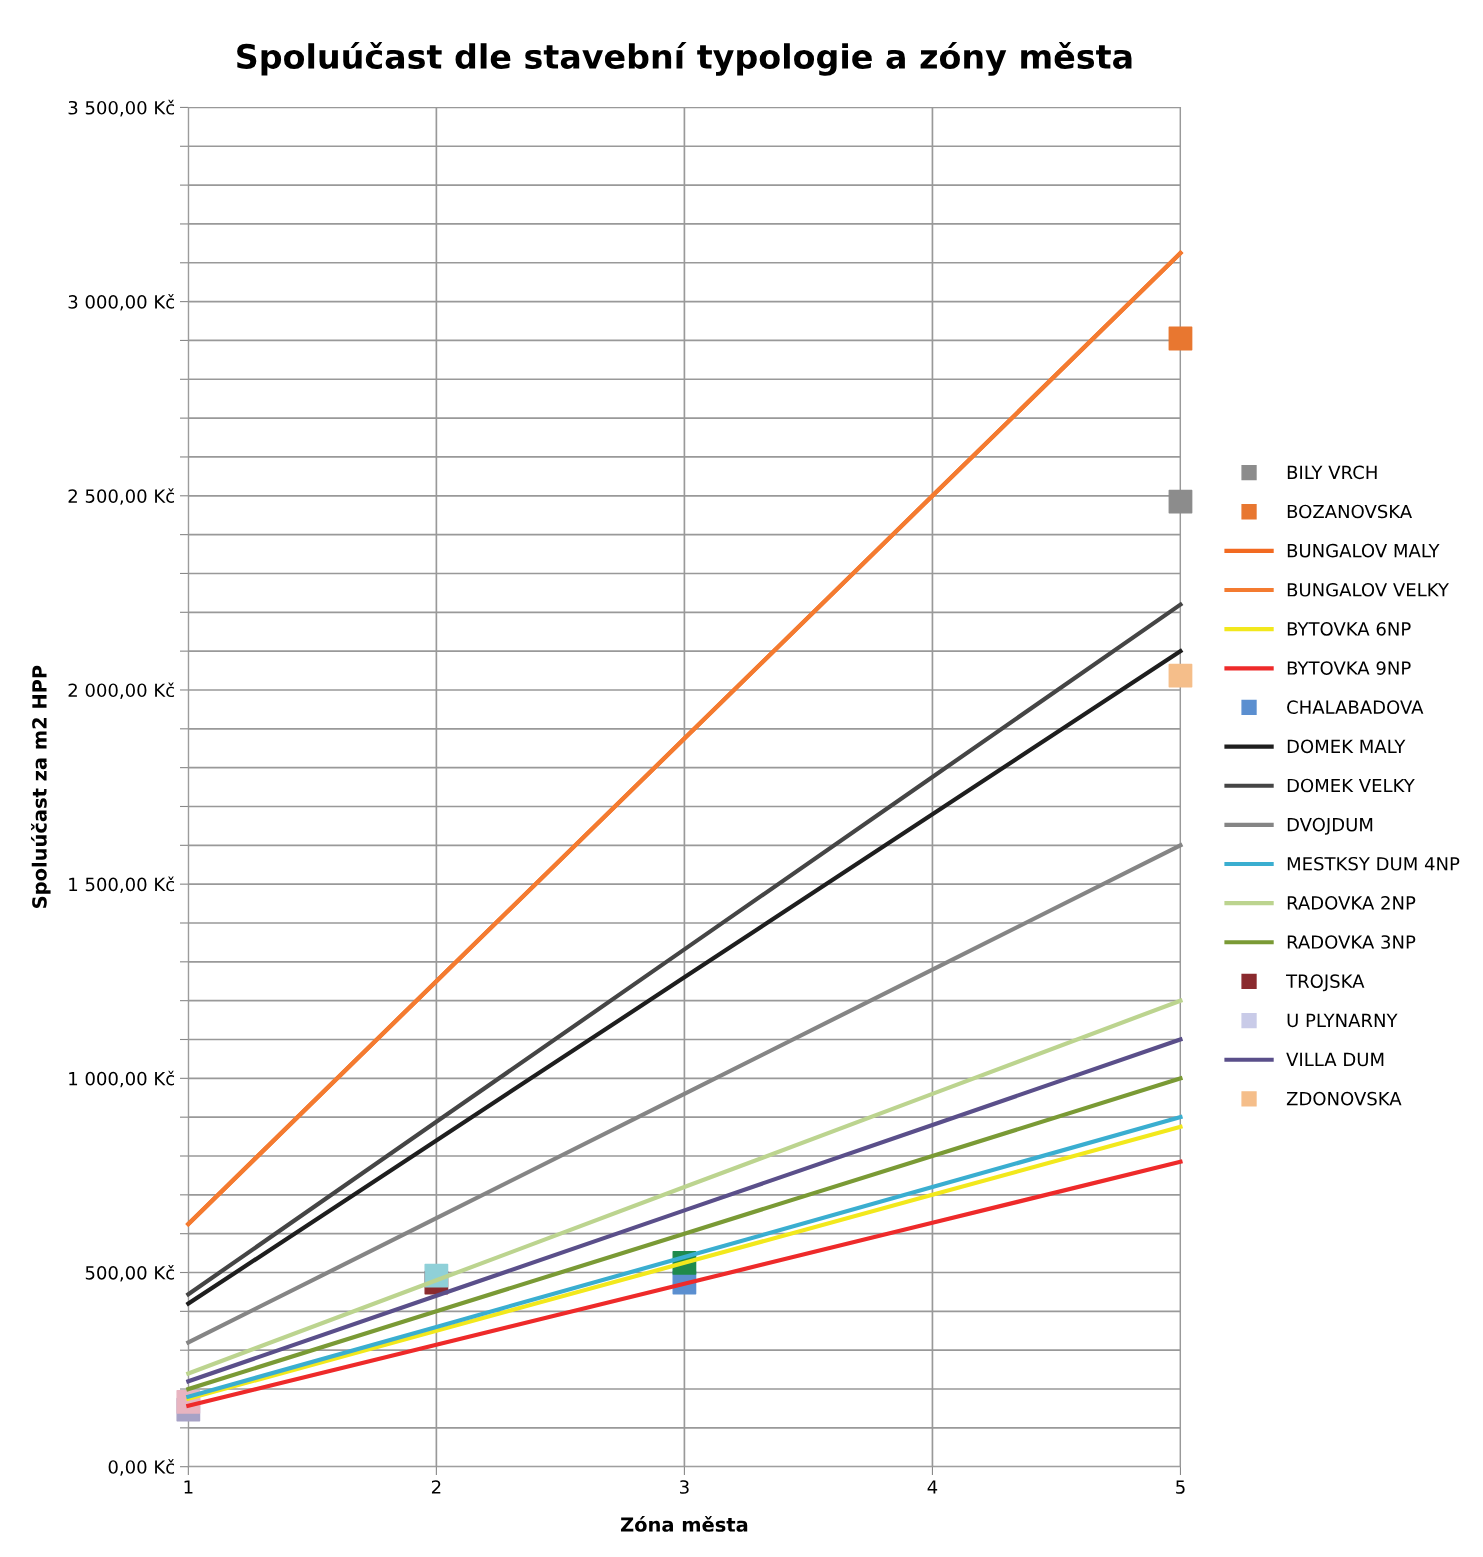 This screenshot has width=1483, height=1557. I want to click on y-axis-title: Spoluúčast za m2 HPP, so click(40, 786).